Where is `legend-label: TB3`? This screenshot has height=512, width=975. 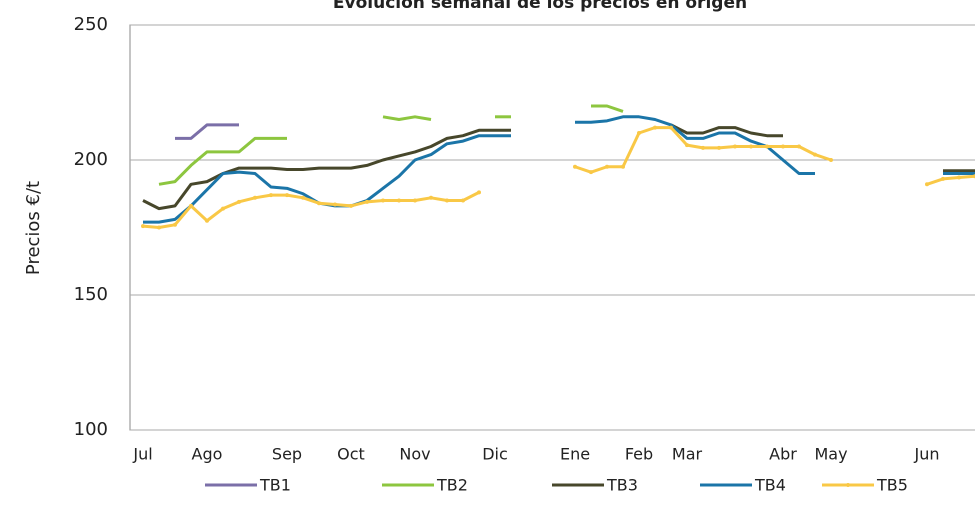 legend-label: TB3 is located at coordinates (622, 485).